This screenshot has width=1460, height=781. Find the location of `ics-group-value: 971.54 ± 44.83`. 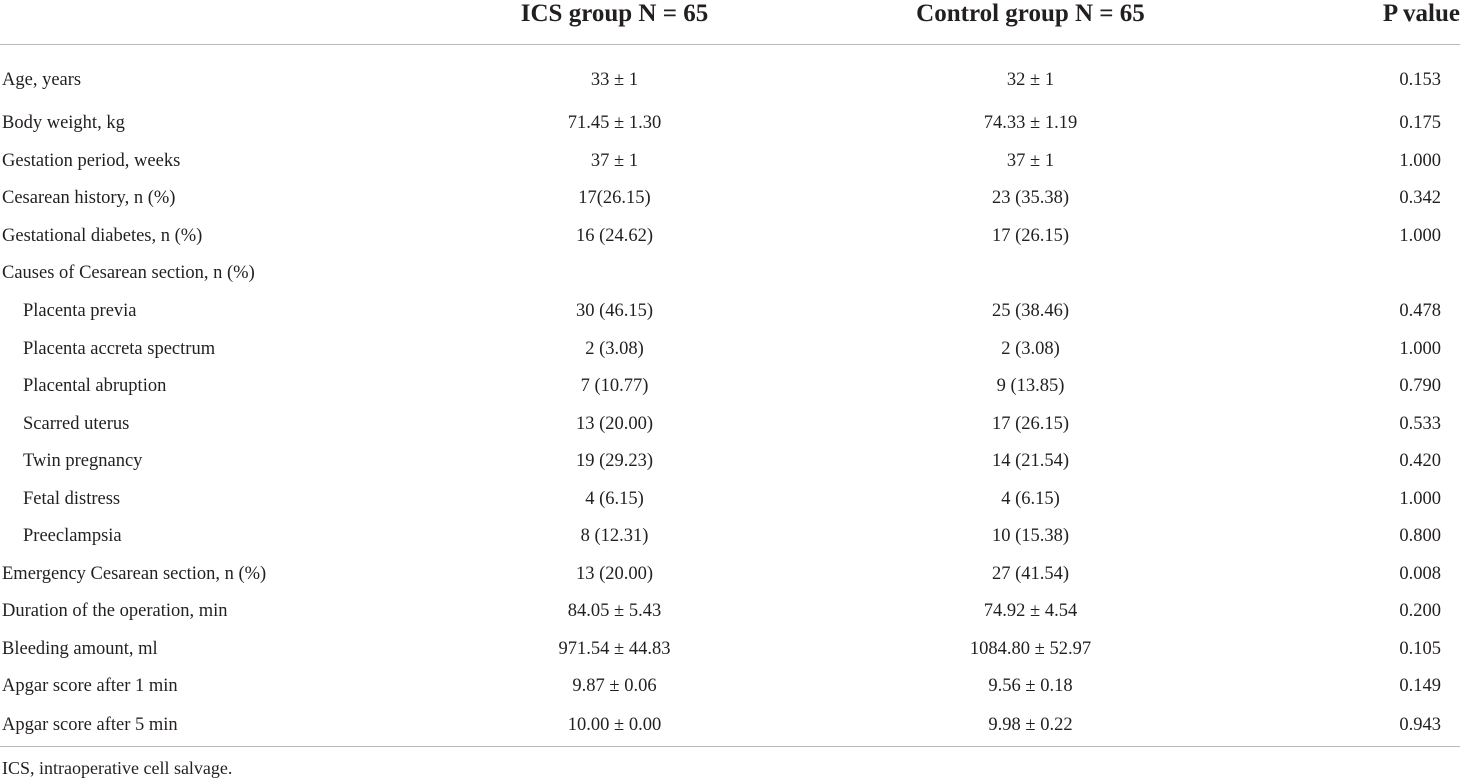

ics-group-value: 971.54 ± 44.83 is located at coordinates (614, 648).